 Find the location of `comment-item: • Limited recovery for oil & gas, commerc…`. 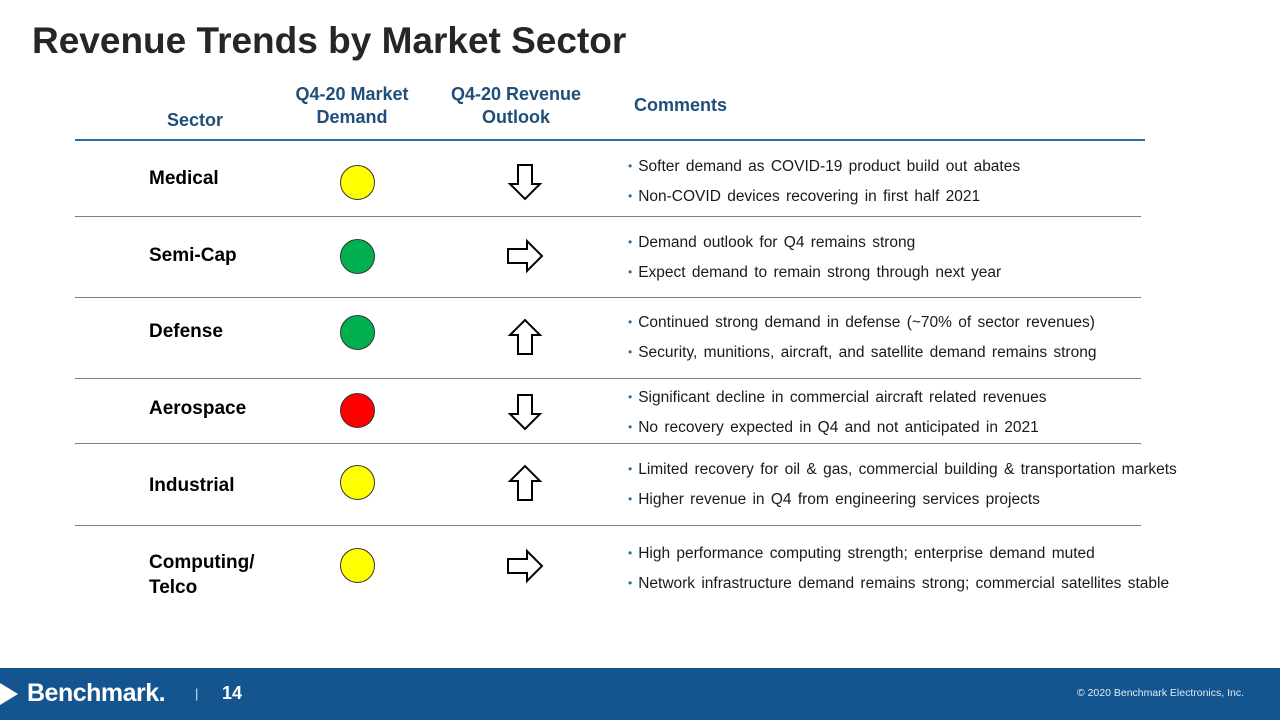

comment-item: • Limited recovery for oil & gas, commerc… is located at coordinates (902, 470).